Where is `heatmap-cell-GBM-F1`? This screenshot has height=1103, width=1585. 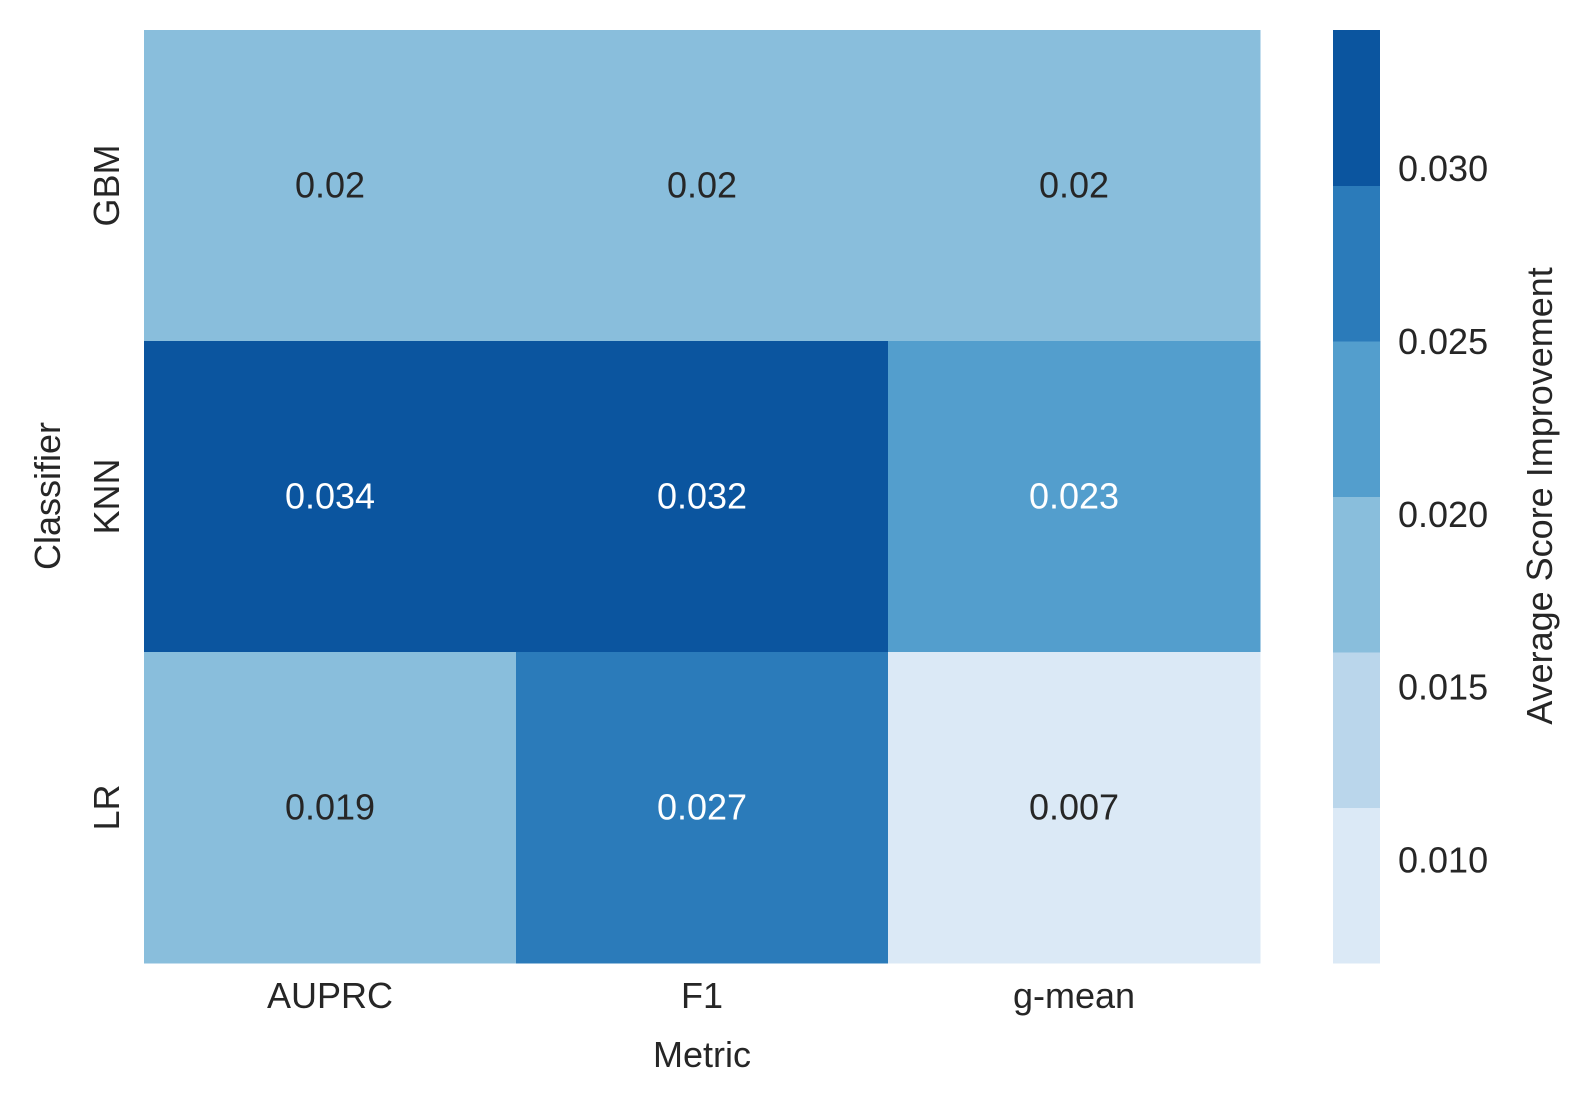 heatmap-cell-GBM-F1 is located at coordinates (702, 186).